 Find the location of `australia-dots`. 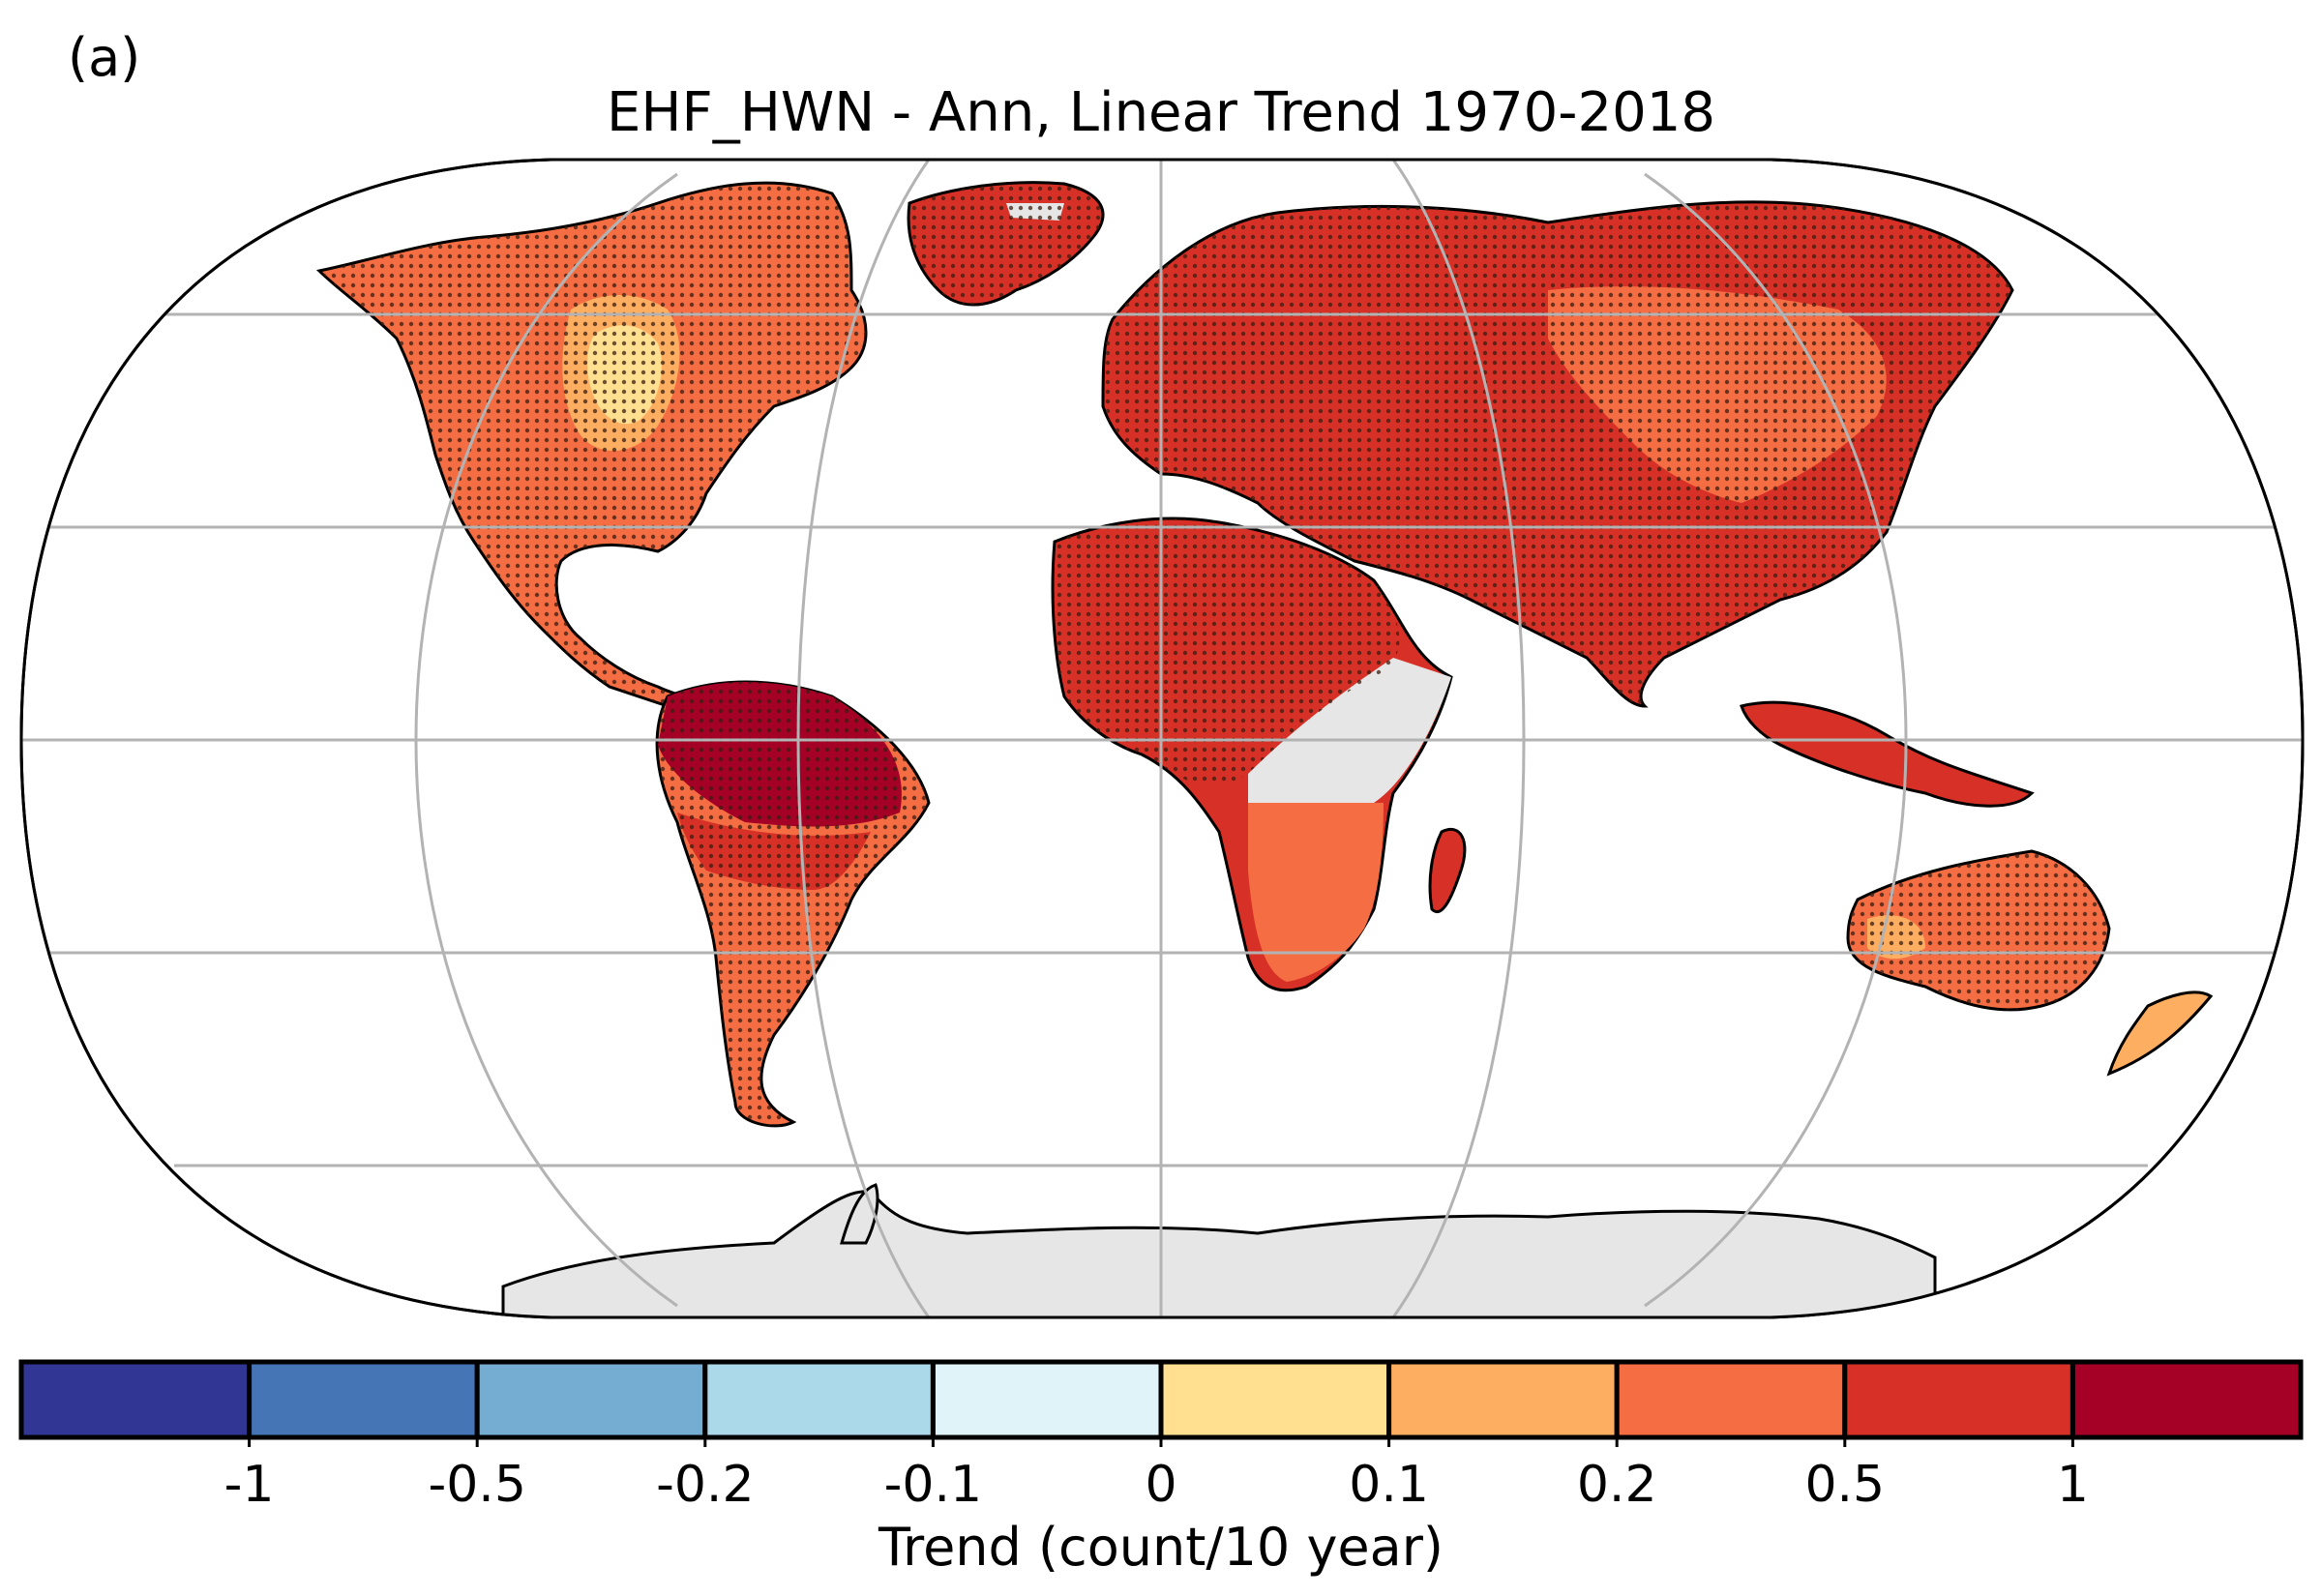

australia-dots is located at coordinates (1978, 930).